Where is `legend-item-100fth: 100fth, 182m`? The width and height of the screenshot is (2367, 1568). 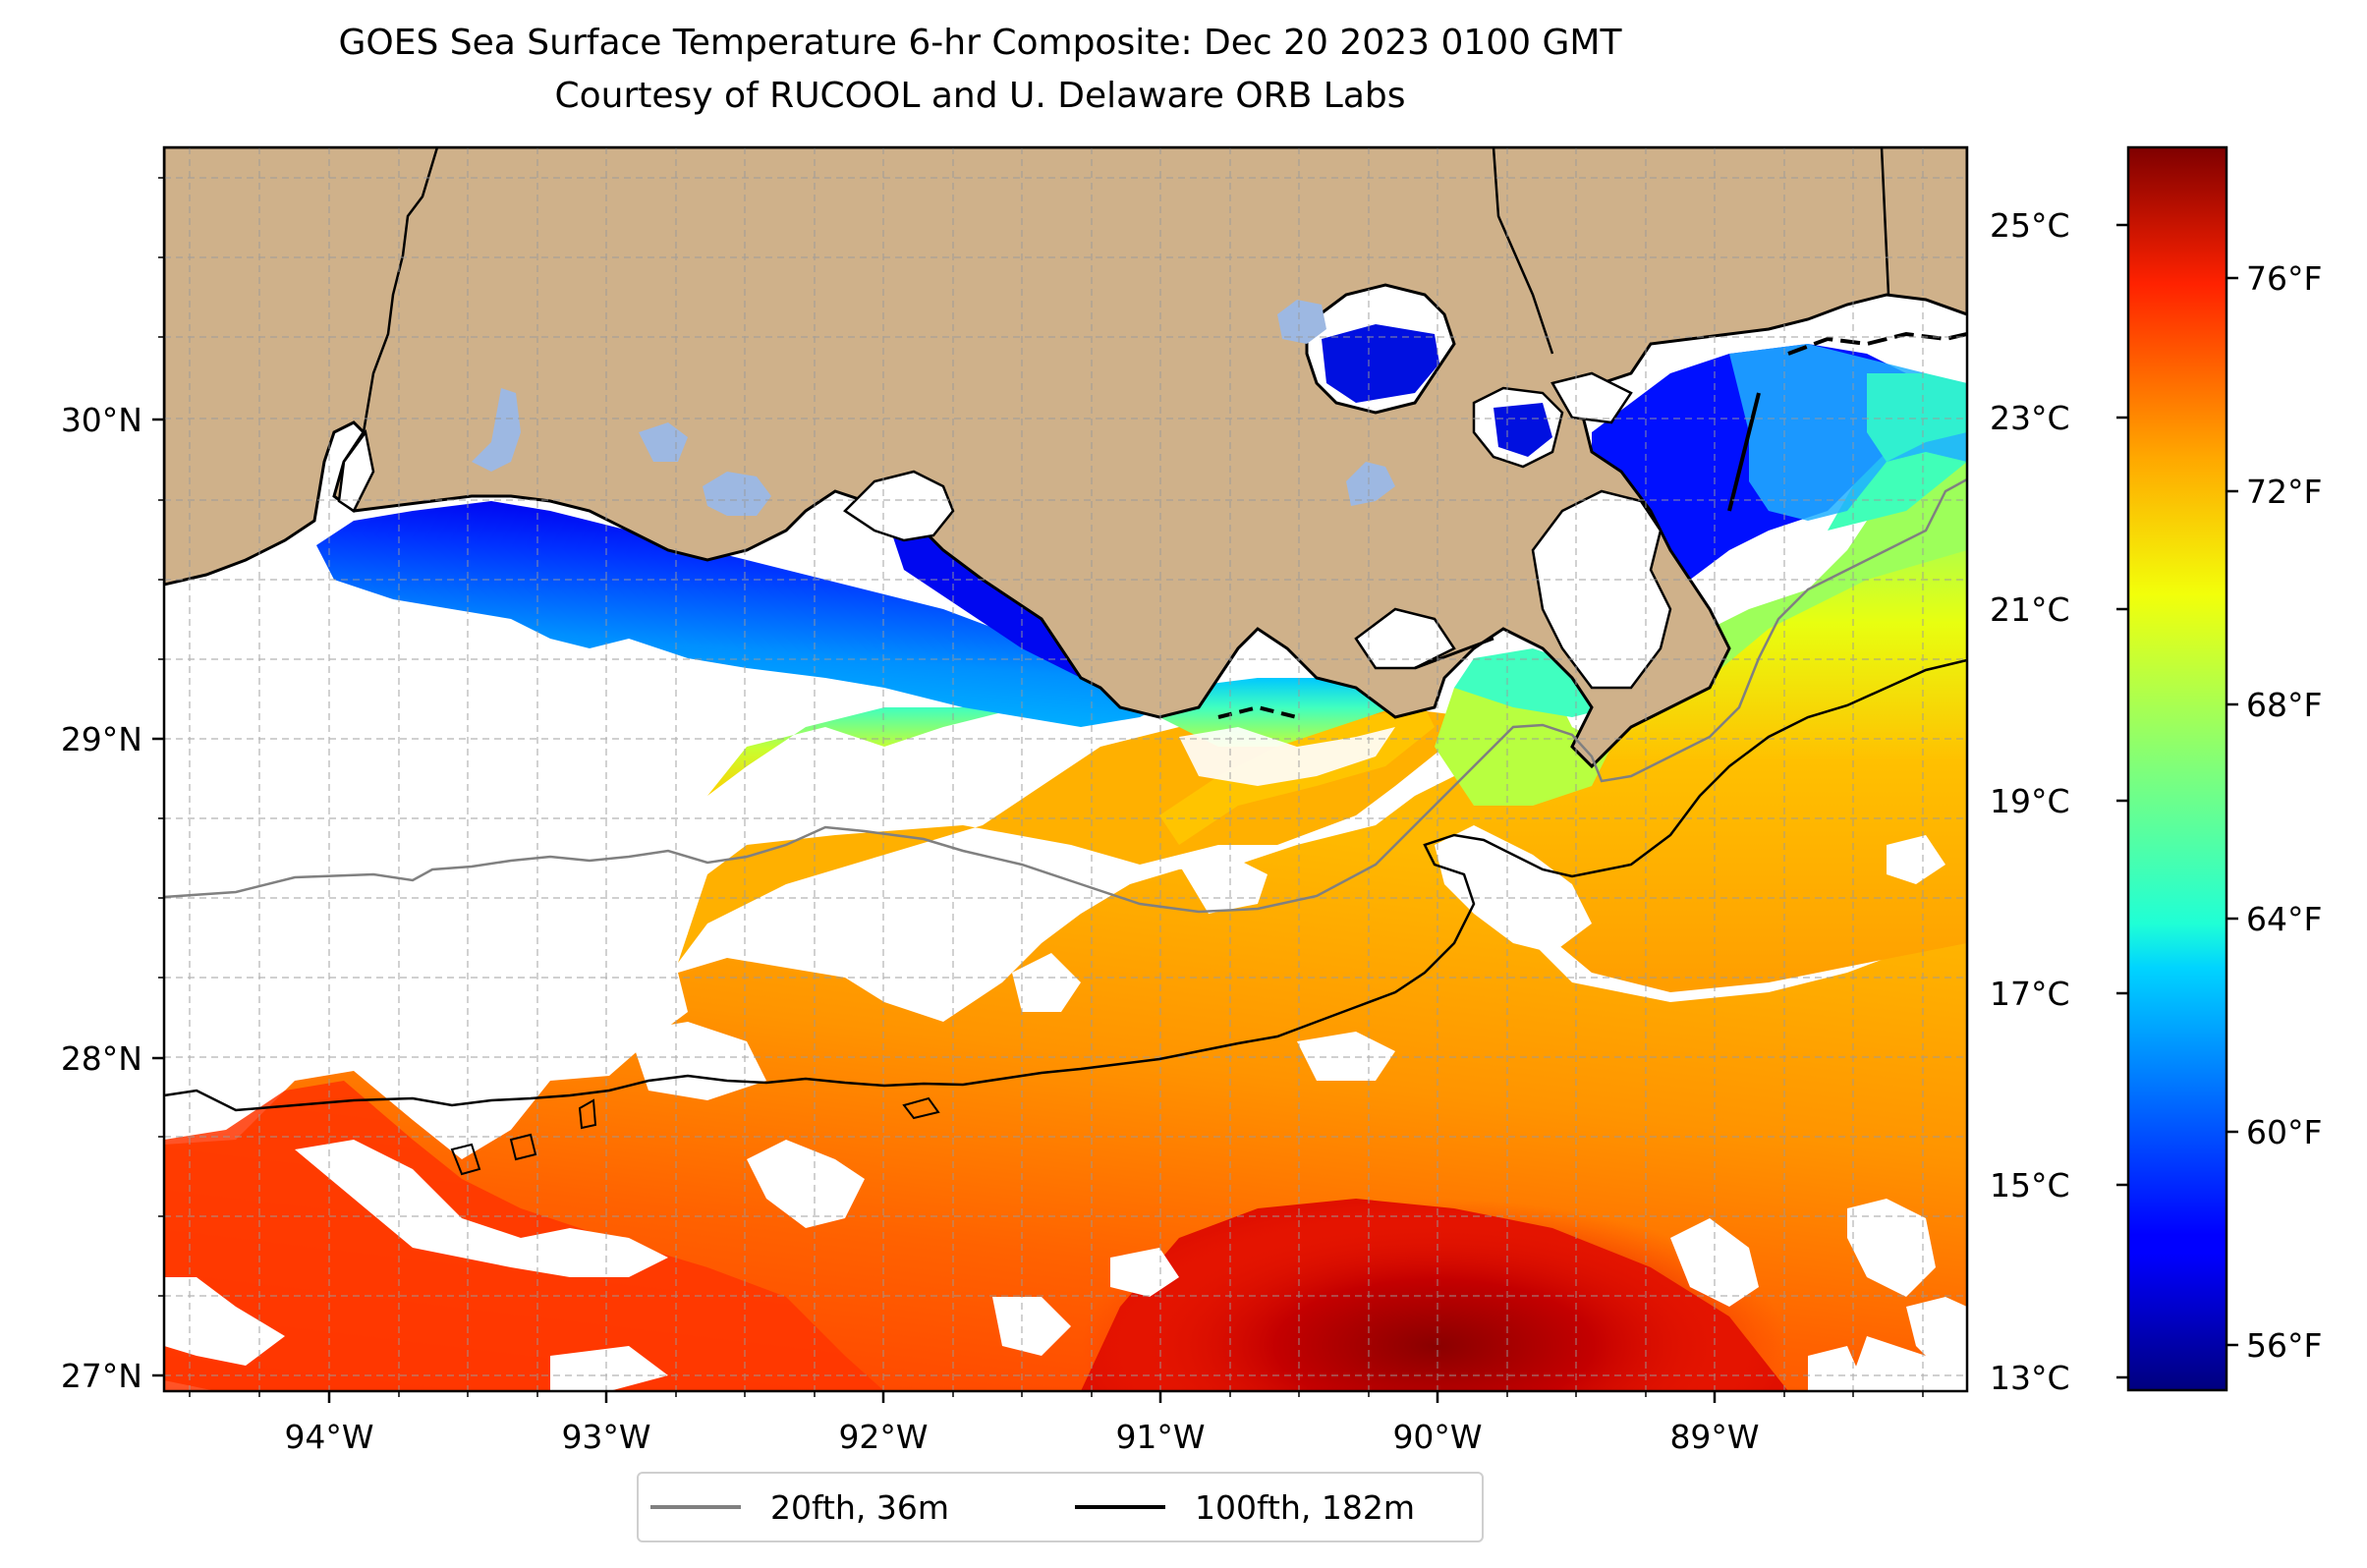 legend-item-100fth: 100fth, 182m is located at coordinates (1245, 1507).